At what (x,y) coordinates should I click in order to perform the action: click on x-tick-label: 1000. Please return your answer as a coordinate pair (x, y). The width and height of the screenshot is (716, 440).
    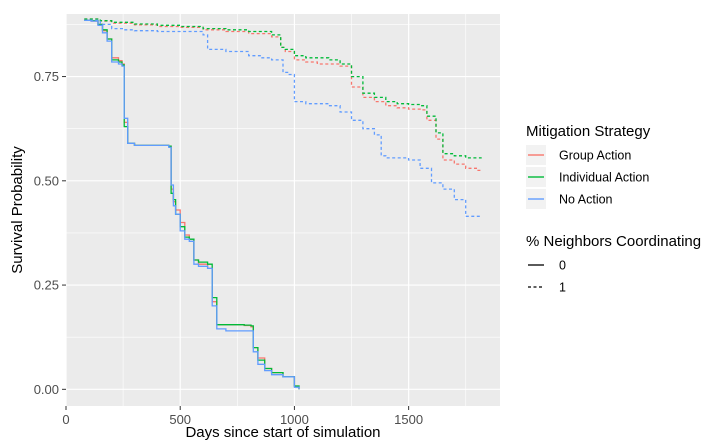
    Looking at the image, I should click on (294, 419).